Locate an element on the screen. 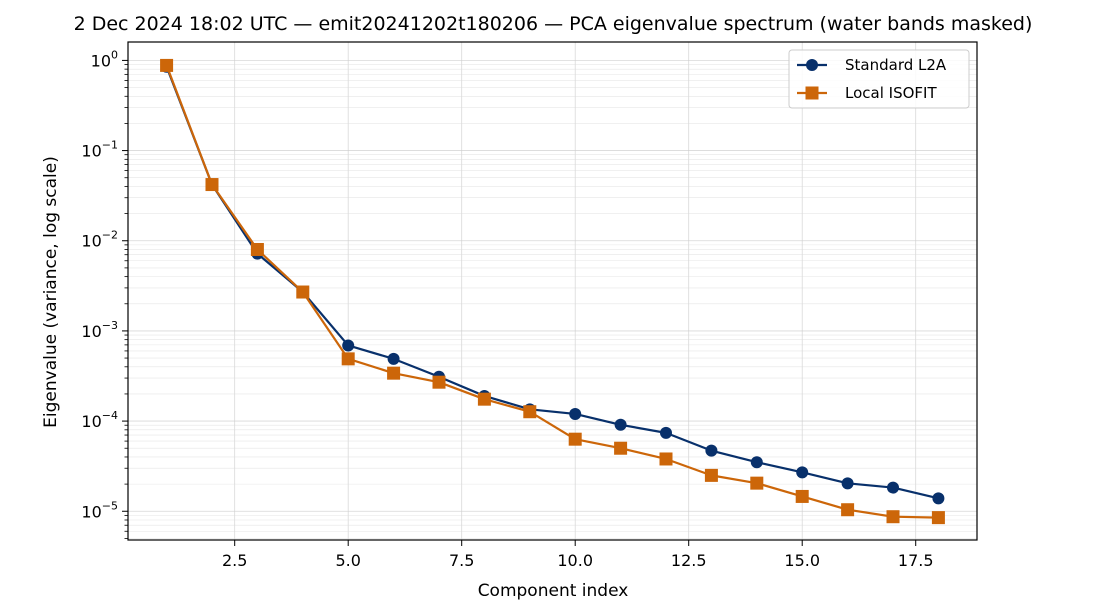 Image resolution: width=1106 pixels, height=614 pixels. y-tick-label: 10⁻¹ is located at coordinates (99, 150).